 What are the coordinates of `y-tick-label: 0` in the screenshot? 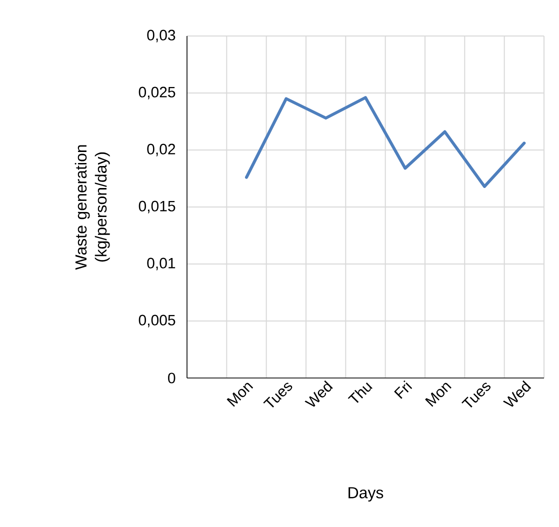 It's located at (172, 378).